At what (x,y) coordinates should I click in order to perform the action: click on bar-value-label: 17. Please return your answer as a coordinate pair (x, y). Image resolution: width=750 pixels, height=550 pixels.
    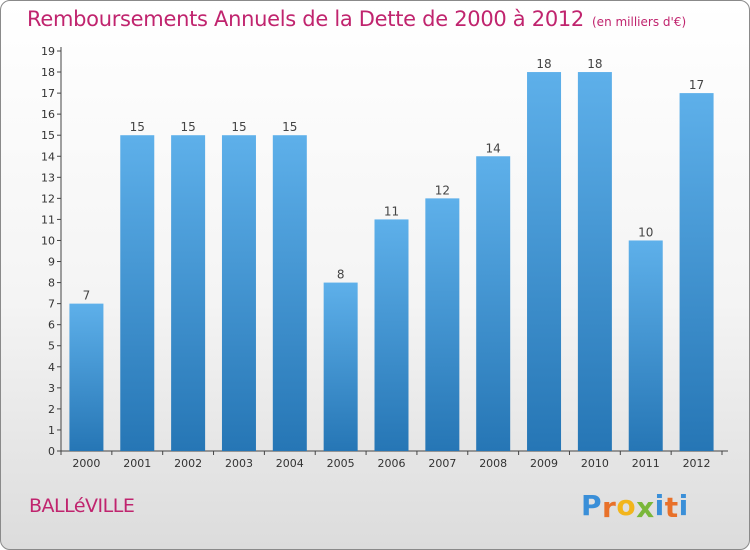
    Looking at the image, I should click on (696, 85).